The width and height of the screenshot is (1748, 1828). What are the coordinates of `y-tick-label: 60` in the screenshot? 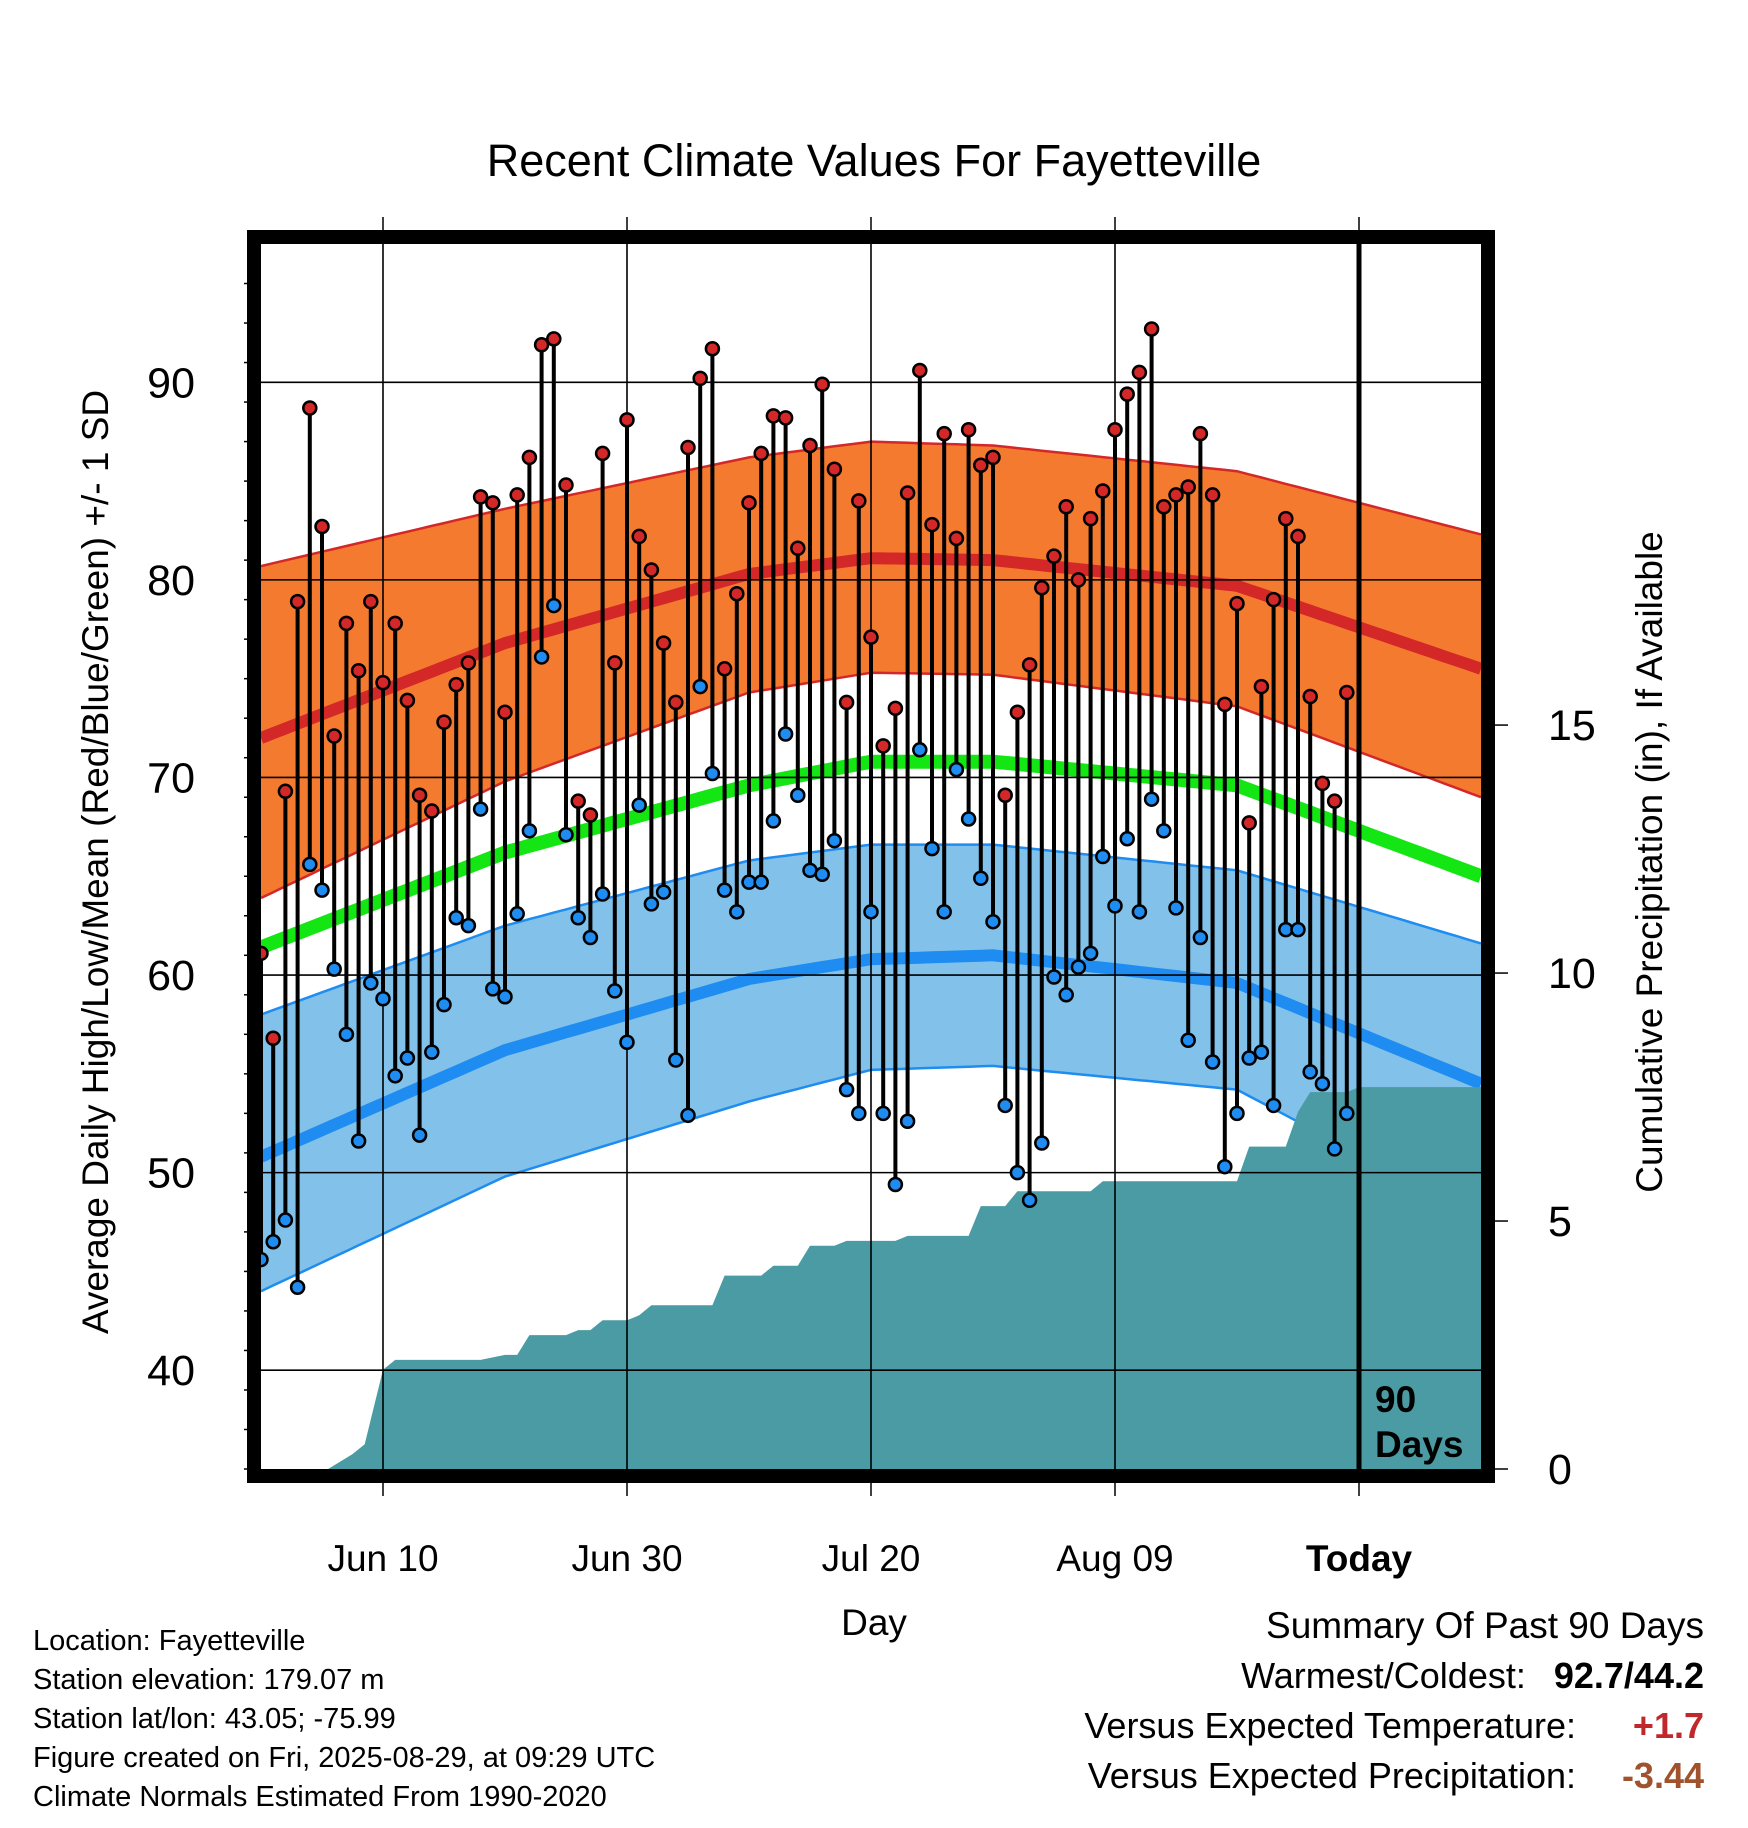 It's located at (171, 976).